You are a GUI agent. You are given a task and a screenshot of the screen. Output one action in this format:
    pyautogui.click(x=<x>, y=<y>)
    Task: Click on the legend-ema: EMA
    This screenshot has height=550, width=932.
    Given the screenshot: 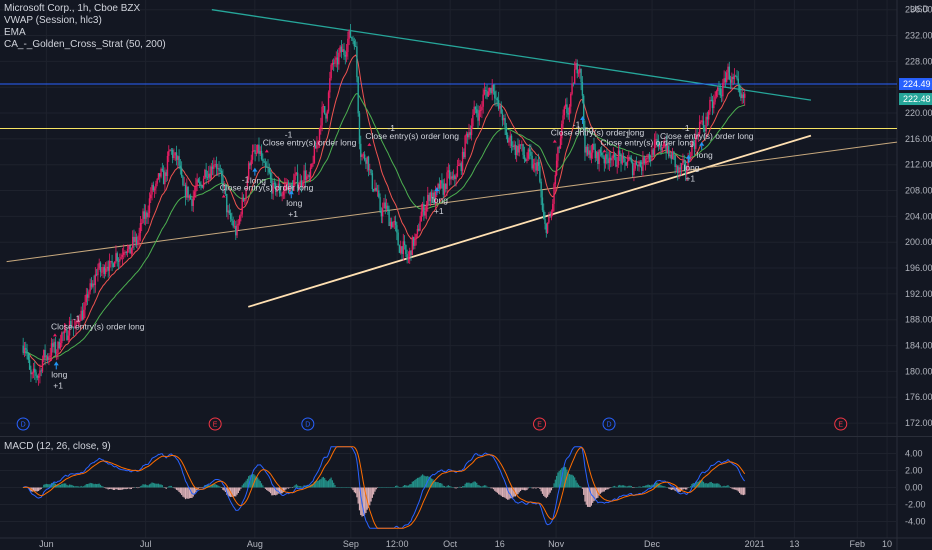 What is the action you would take?
    pyautogui.click(x=15, y=32)
    